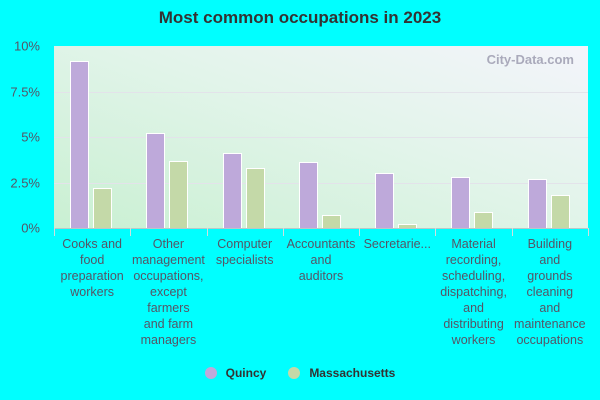 The height and width of the screenshot is (400, 600). What do you see at coordinates (30, 137) in the screenshot?
I see `y-tick-label: 5%` at bounding box center [30, 137].